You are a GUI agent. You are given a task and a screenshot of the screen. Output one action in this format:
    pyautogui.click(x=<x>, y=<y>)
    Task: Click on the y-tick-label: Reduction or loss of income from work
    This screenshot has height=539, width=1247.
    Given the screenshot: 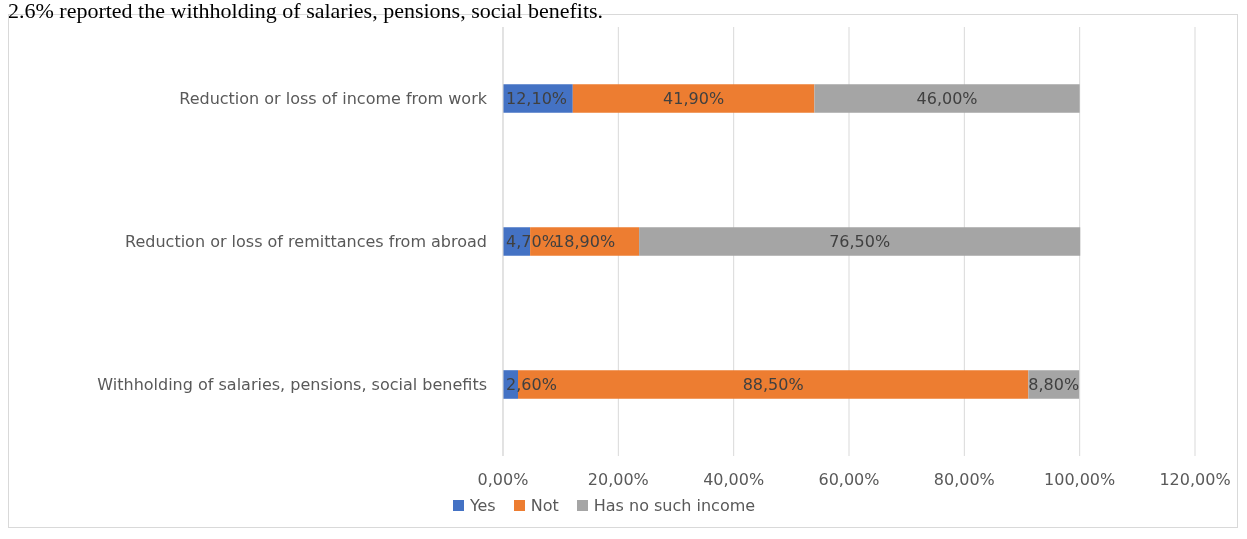 What is the action you would take?
    pyautogui.click(x=333, y=99)
    